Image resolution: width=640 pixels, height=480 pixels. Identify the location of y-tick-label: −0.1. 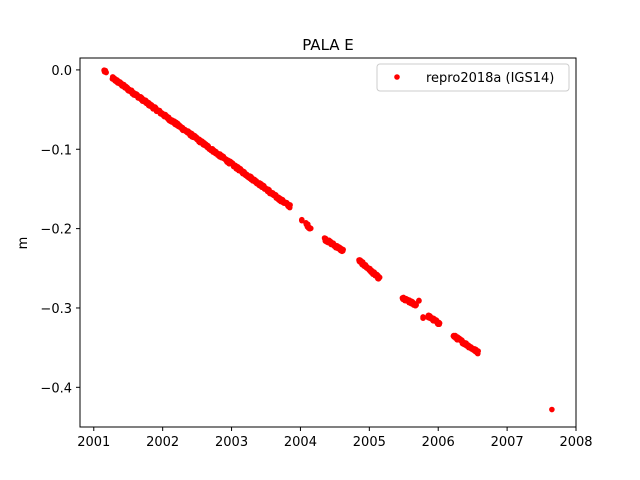
(56, 150).